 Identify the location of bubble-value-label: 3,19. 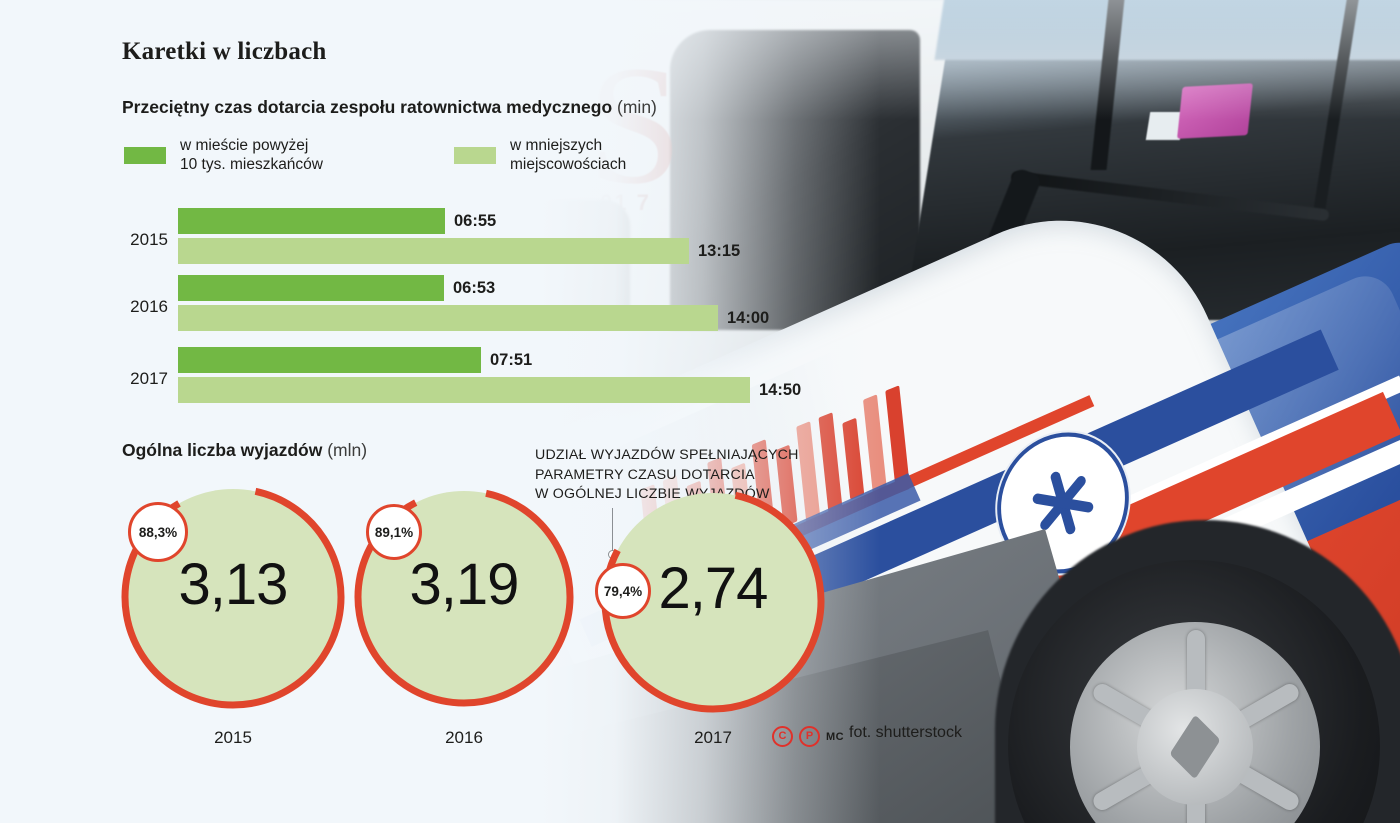
(464, 584).